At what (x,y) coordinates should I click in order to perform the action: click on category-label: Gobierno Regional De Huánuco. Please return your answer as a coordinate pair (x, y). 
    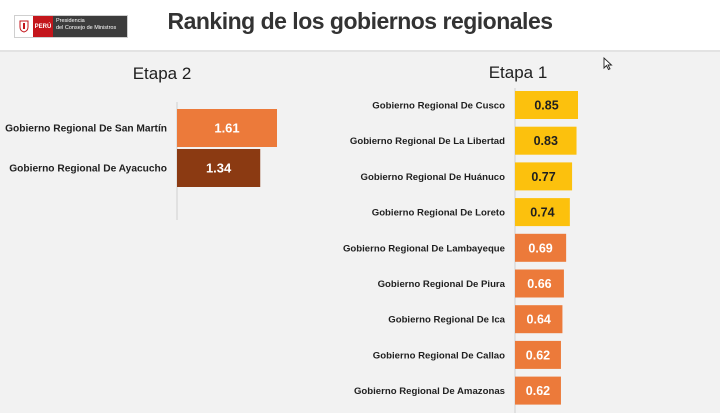
    Looking at the image, I should click on (433, 177).